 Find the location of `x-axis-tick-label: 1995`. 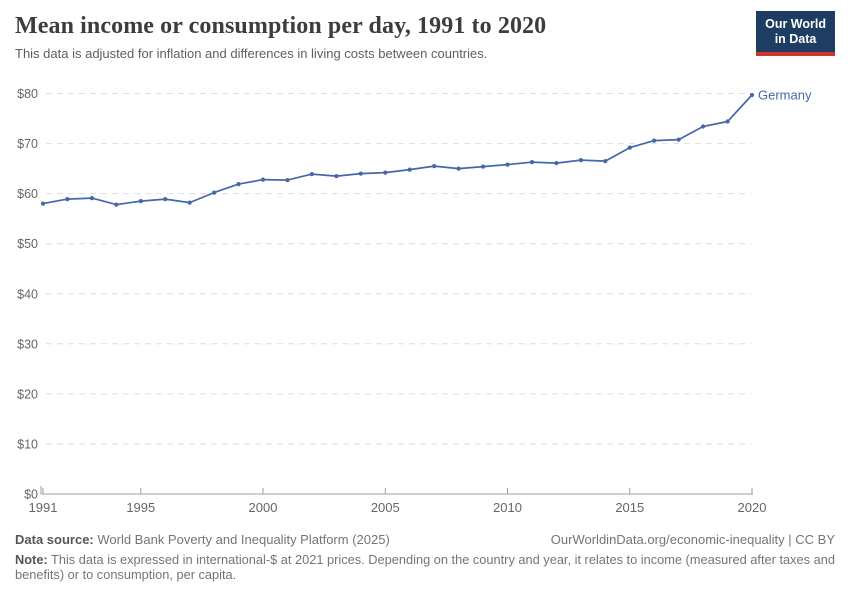

x-axis-tick-label: 1995 is located at coordinates (140, 507).